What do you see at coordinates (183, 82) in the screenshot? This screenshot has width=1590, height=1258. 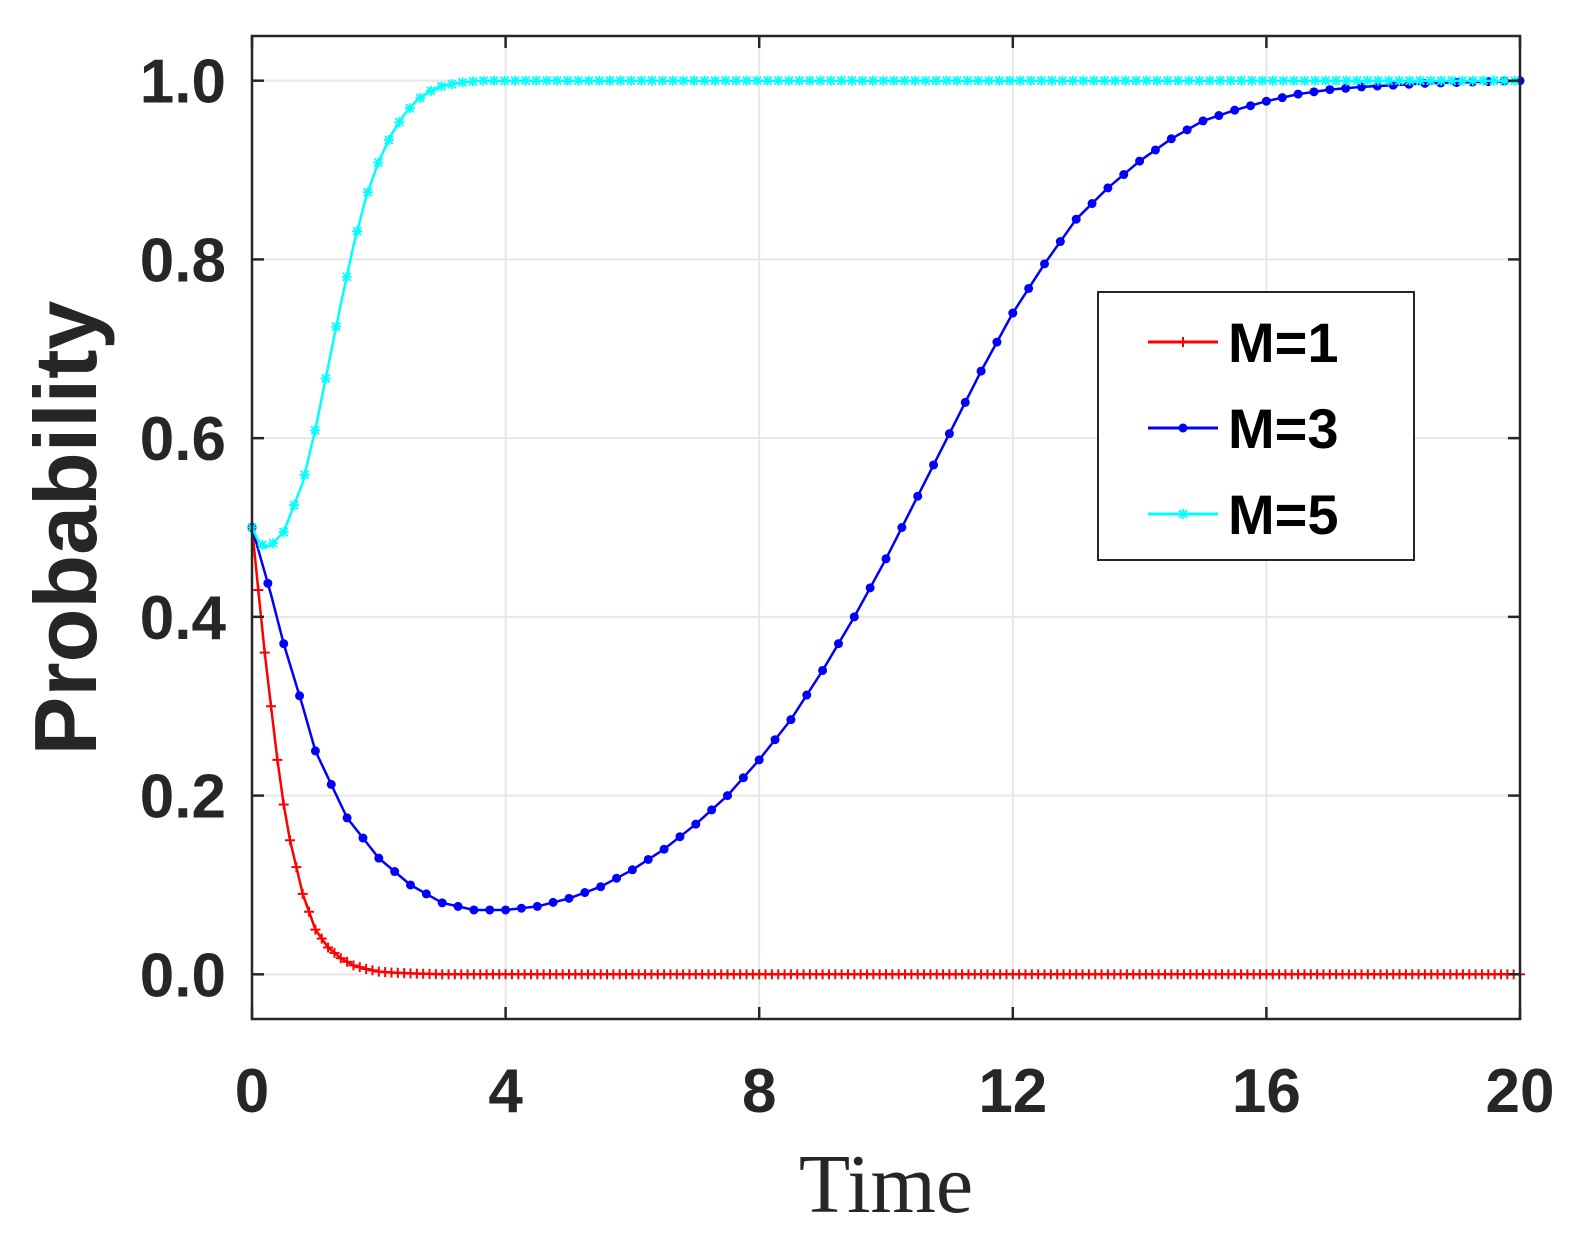 I see `y-tick-label: 1.0` at bounding box center [183, 82].